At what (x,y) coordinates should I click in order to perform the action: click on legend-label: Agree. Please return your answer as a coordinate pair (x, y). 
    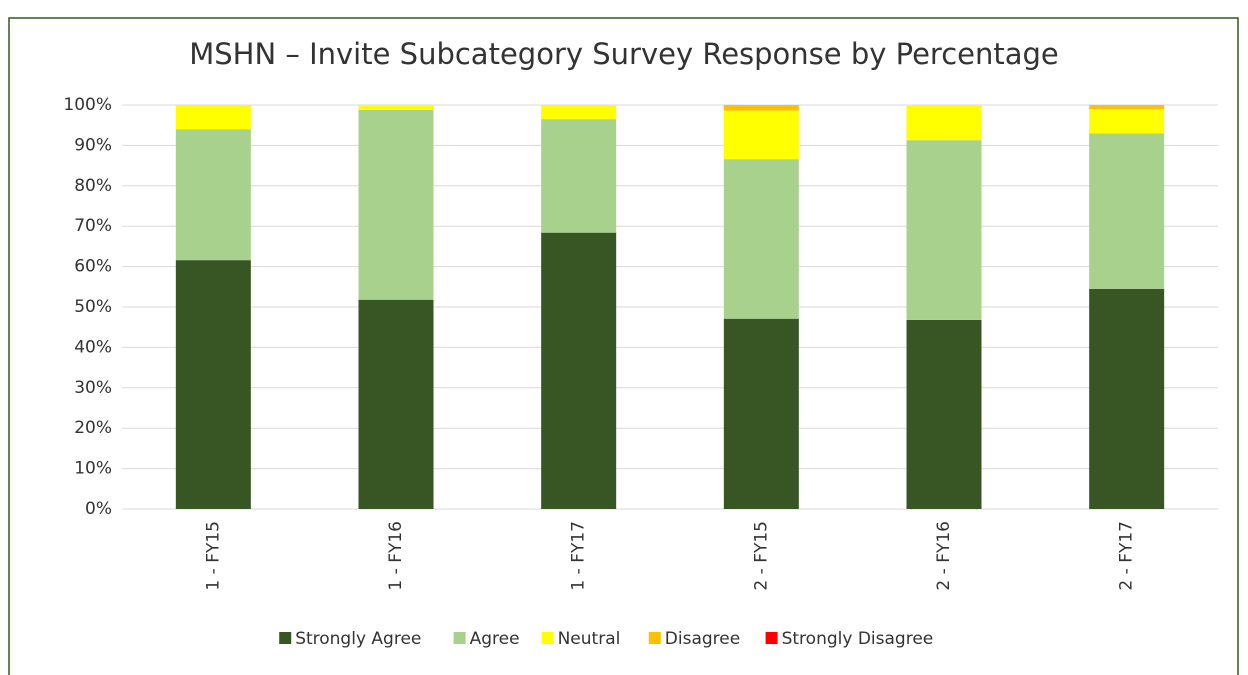
    Looking at the image, I should click on (495, 639).